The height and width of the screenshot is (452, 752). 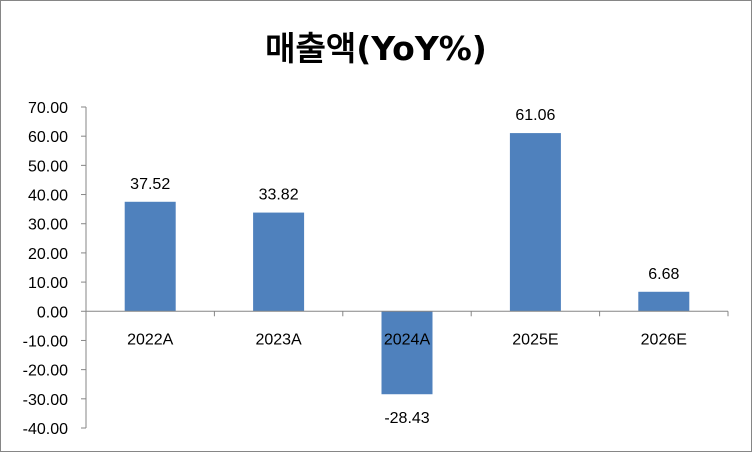 I want to click on data-label: -28.43, so click(x=406, y=418).